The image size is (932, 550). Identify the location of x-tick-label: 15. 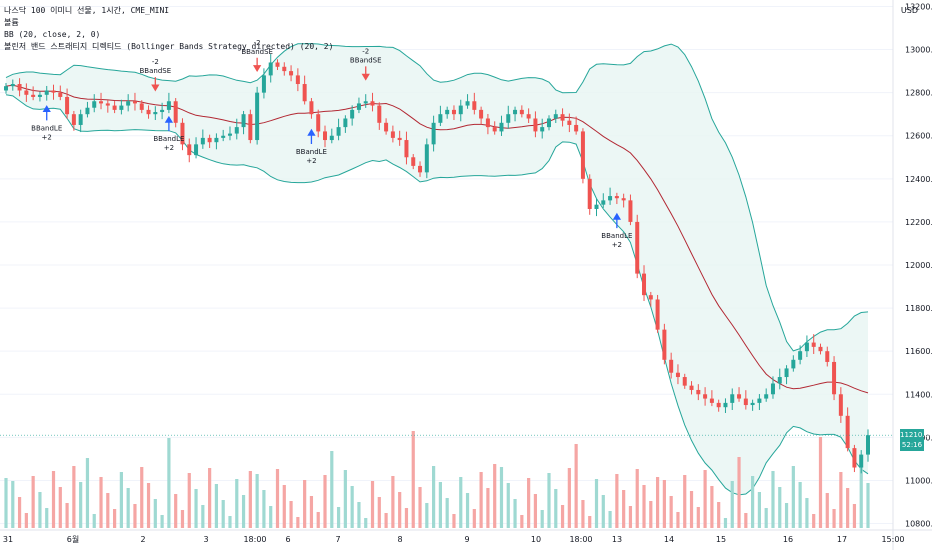
(721, 539).